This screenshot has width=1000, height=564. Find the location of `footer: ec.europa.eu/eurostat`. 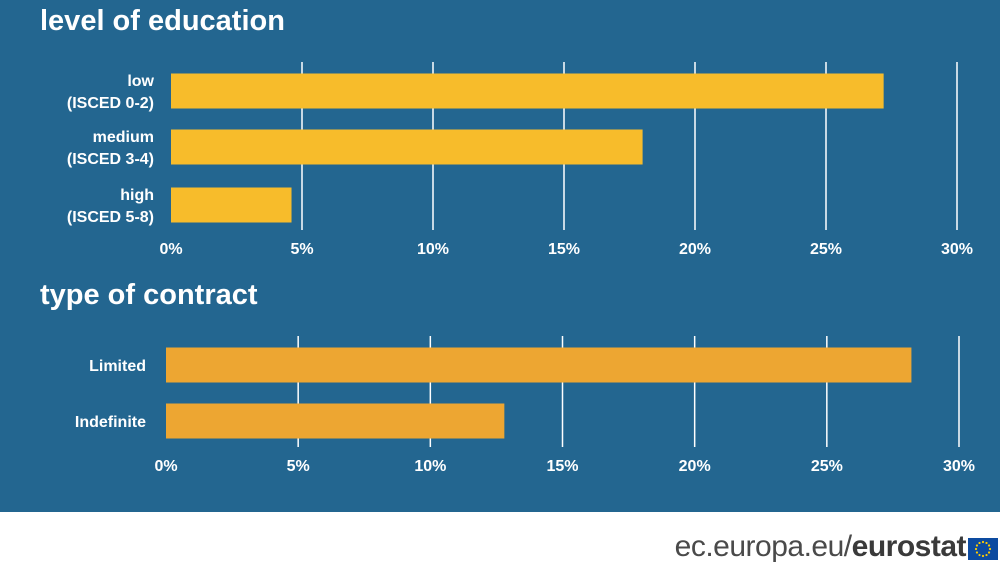

footer: ec.europa.eu/eurostat is located at coordinates (500, 538).